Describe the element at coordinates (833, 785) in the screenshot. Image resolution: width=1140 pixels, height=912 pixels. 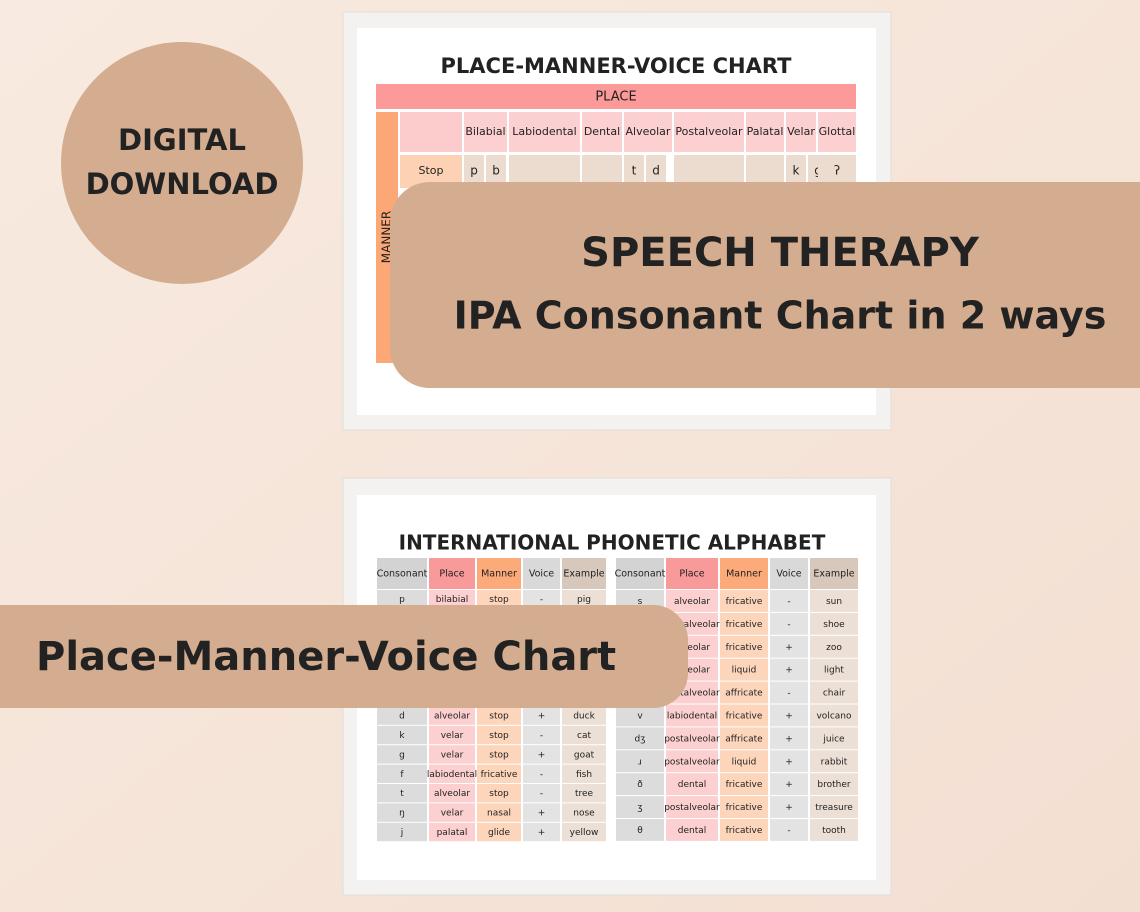
I see `cell-text: brother` at that location.